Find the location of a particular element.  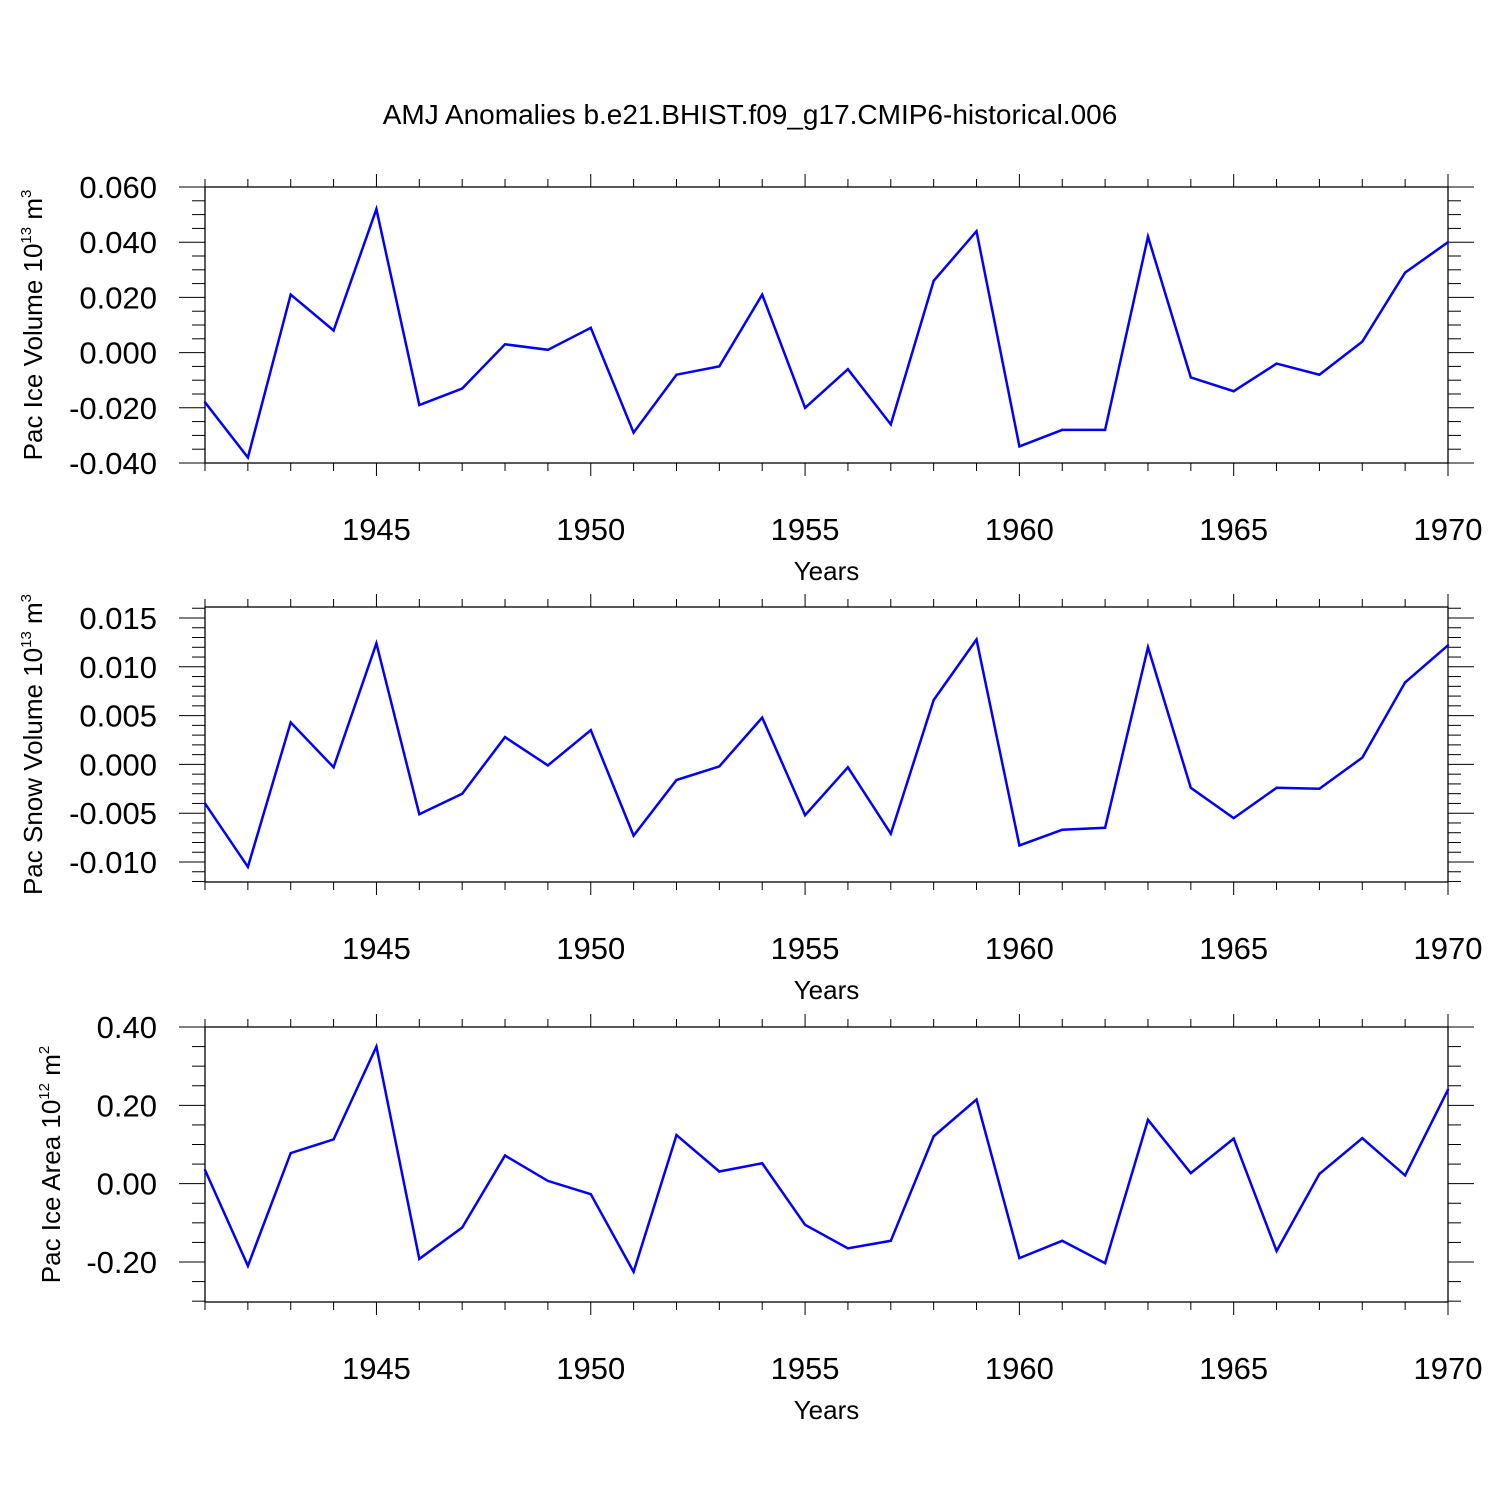

y-tick-label: 0.060 is located at coordinates (118, 187).